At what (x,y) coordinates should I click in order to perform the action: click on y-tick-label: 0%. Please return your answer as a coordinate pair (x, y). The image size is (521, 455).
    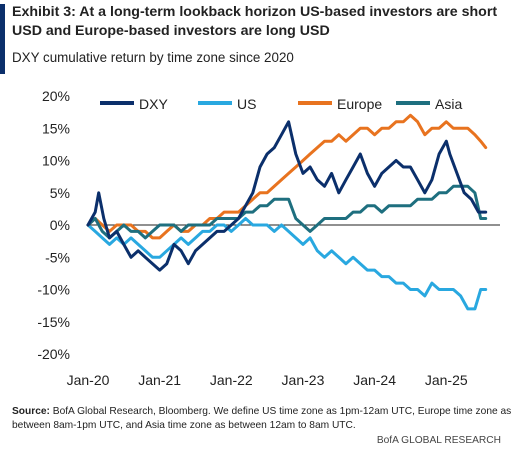
    Looking at the image, I should click on (60, 225).